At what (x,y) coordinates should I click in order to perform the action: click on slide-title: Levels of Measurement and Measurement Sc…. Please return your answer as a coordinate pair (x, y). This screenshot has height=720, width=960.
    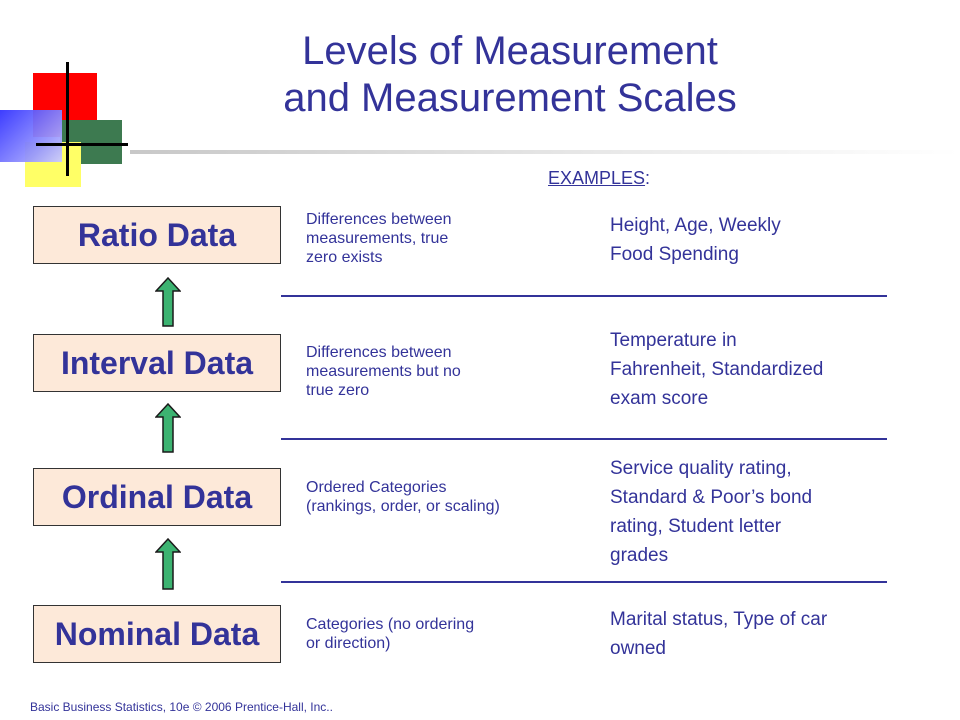
    Looking at the image, I should click on (510, 75).